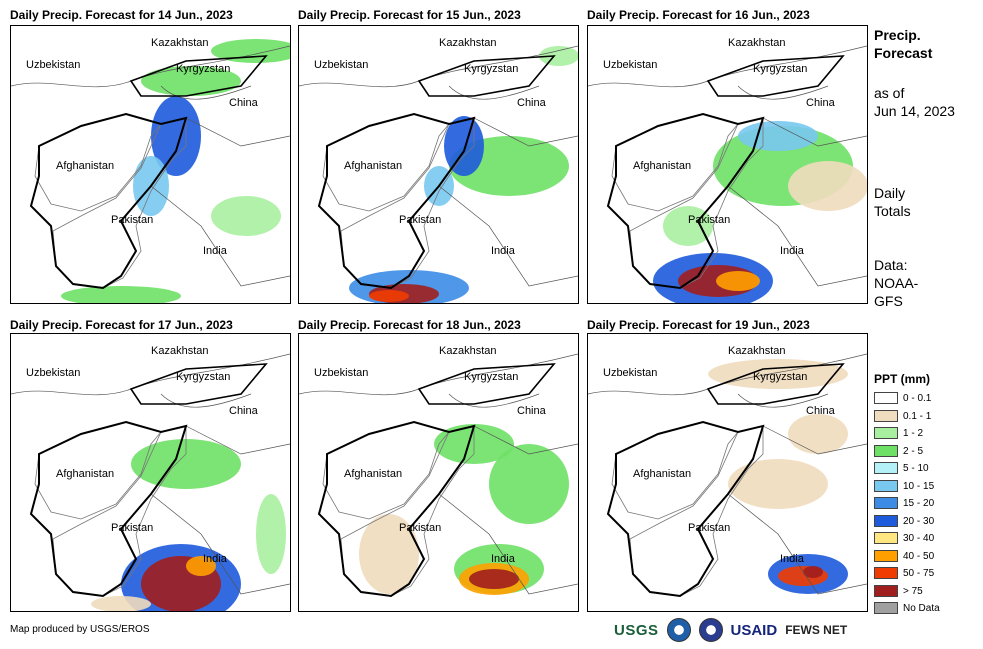 Image resolution: width=983 pixels, height=649 pixels. Describe the element at coordinates (919, 521) in the screenshot. I see `legend-label: 20 - 30` at that location.